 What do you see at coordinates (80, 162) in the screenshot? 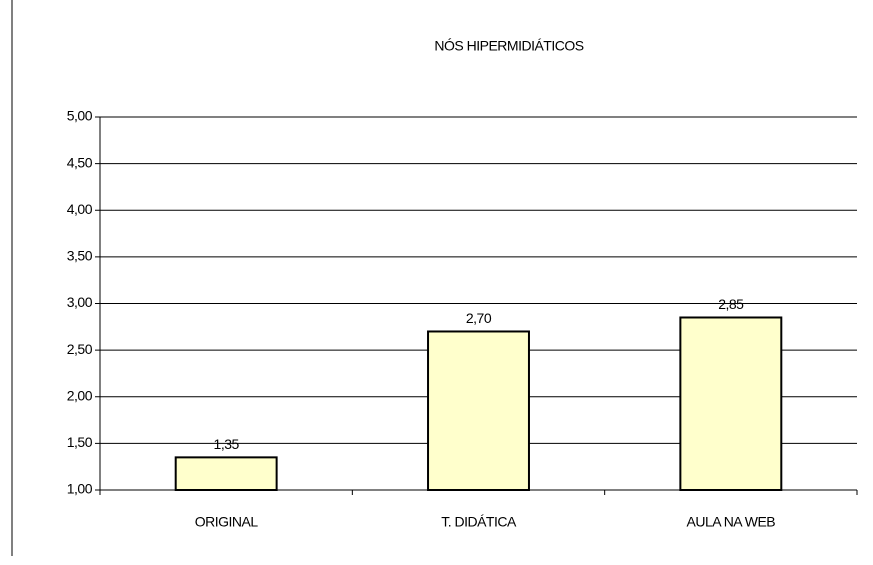
I see `y-tick-label: 4,50` at bounding box center [80, 162].